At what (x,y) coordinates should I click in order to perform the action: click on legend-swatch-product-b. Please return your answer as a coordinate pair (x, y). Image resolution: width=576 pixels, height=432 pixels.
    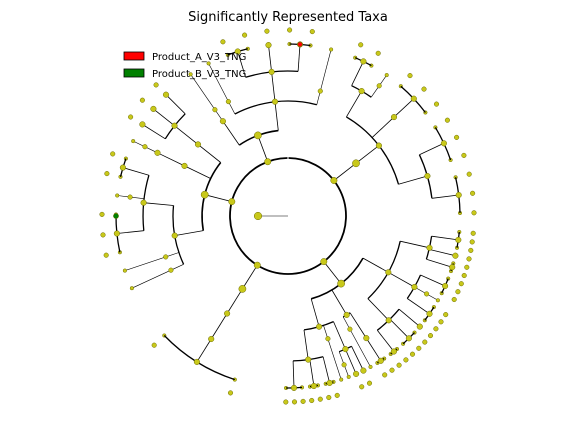
    Looking at the image, I should click on (134, 73).